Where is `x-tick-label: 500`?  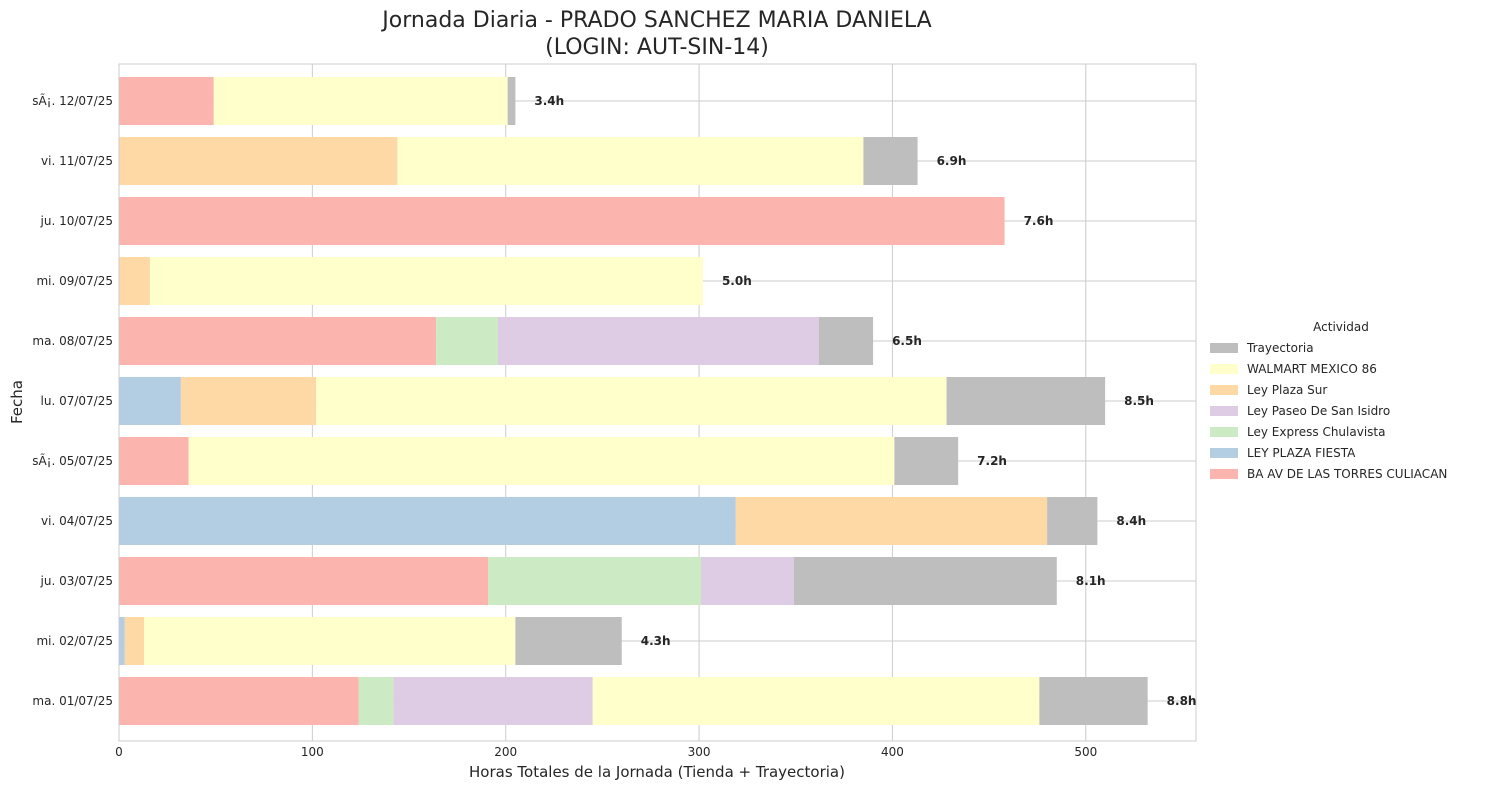 x-tick-label: 500 is located at coordinates (1085, 752).